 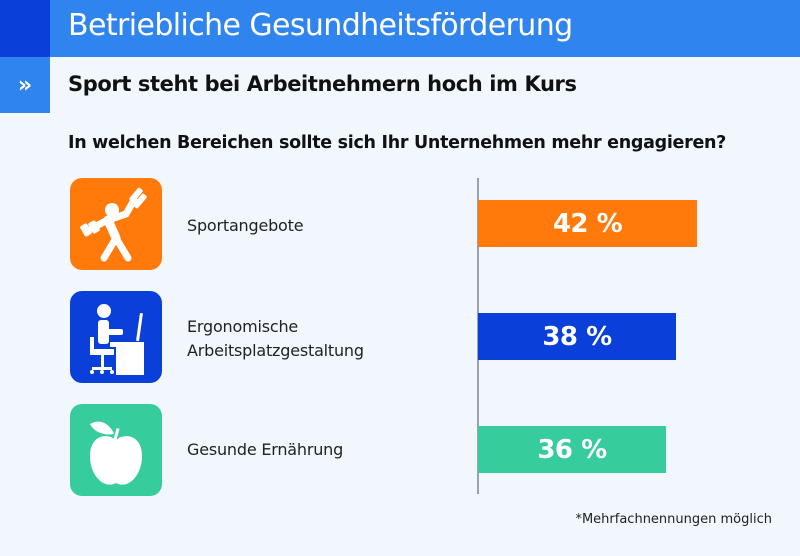 I want to click on category-label: Ergonomische Arbeitsplatzgestaltung, so click(x=275, y=339).